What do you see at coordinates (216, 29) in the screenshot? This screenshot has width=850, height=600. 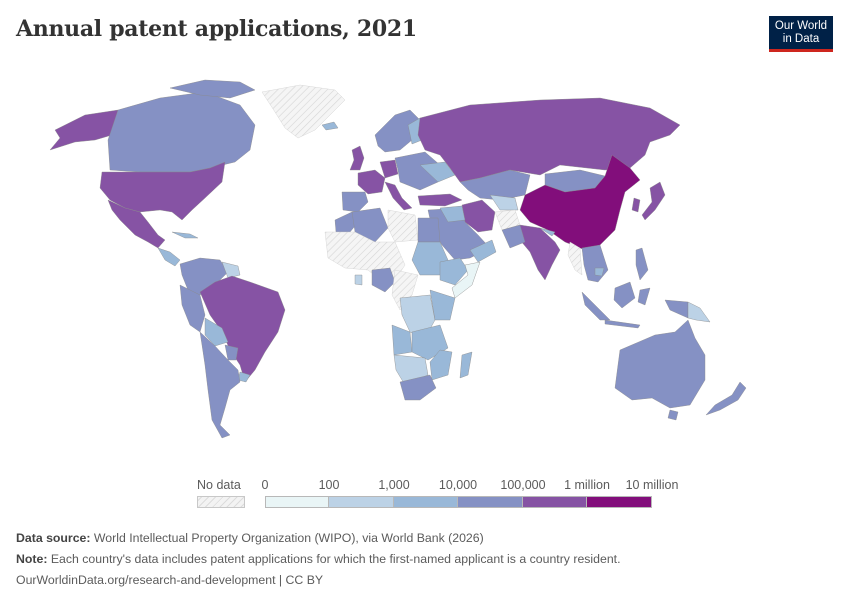 I see `chart-title: Annual patent applications, 2021` at bounding box center [216, 29].